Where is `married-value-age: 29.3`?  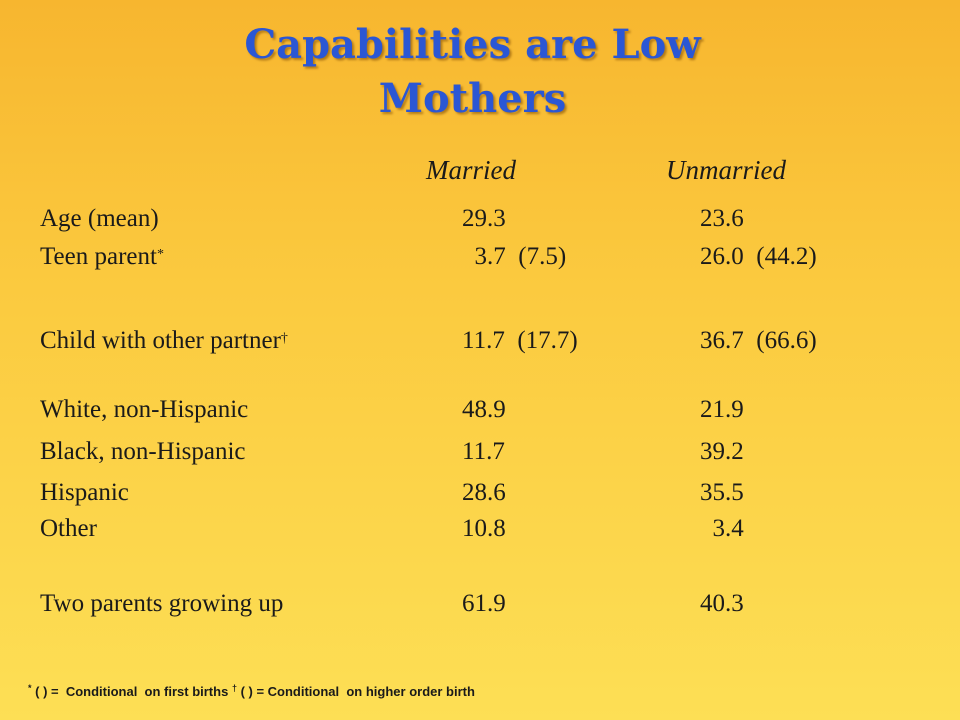 married-value-age: 29.3 is located at coordinates (484, 218).